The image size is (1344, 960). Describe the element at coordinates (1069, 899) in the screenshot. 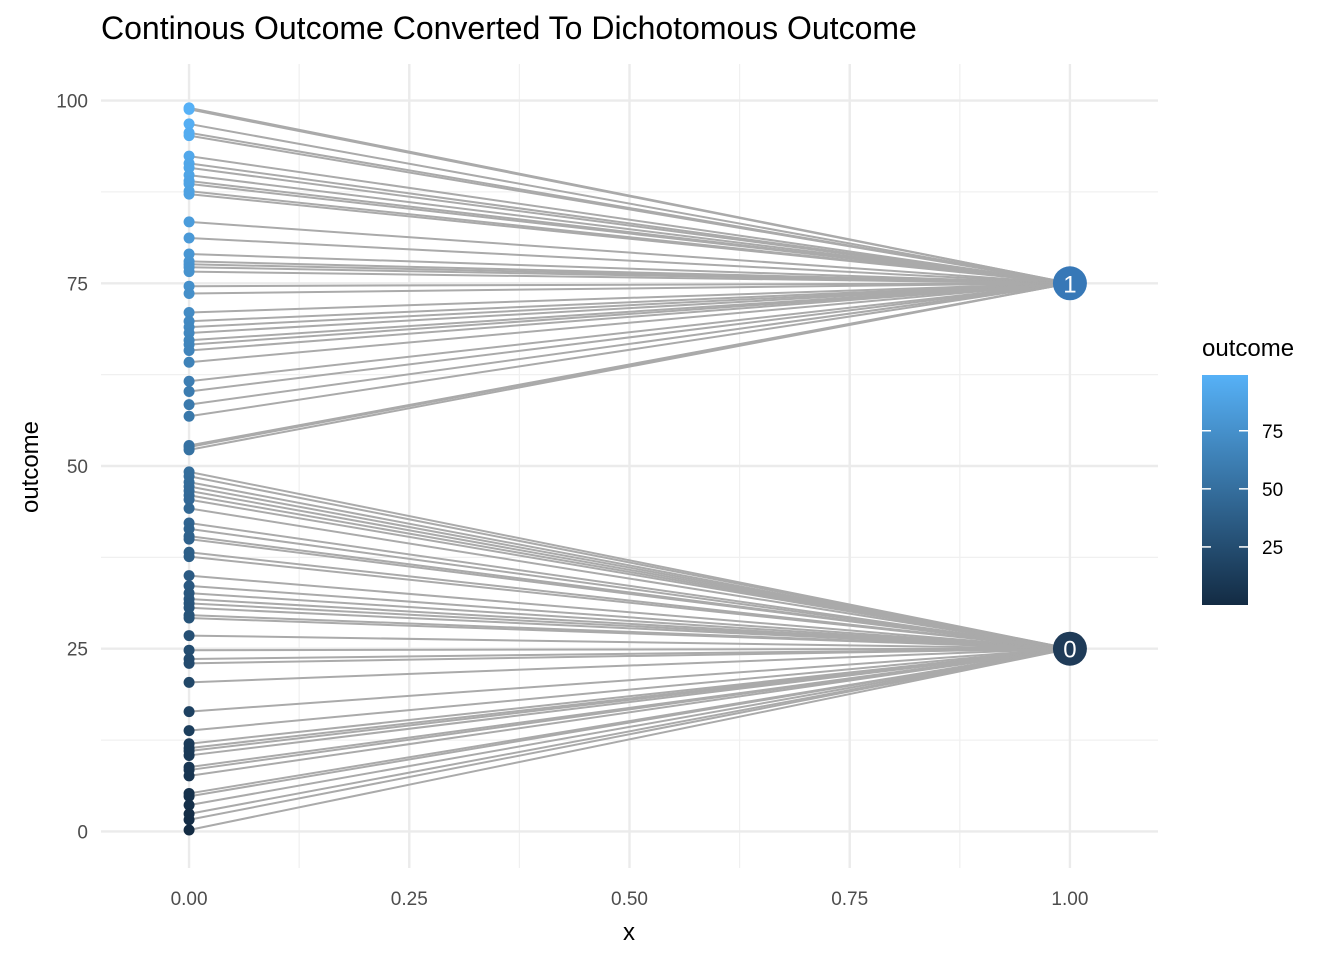

I see `x-tick-label: 1.00` at that location.